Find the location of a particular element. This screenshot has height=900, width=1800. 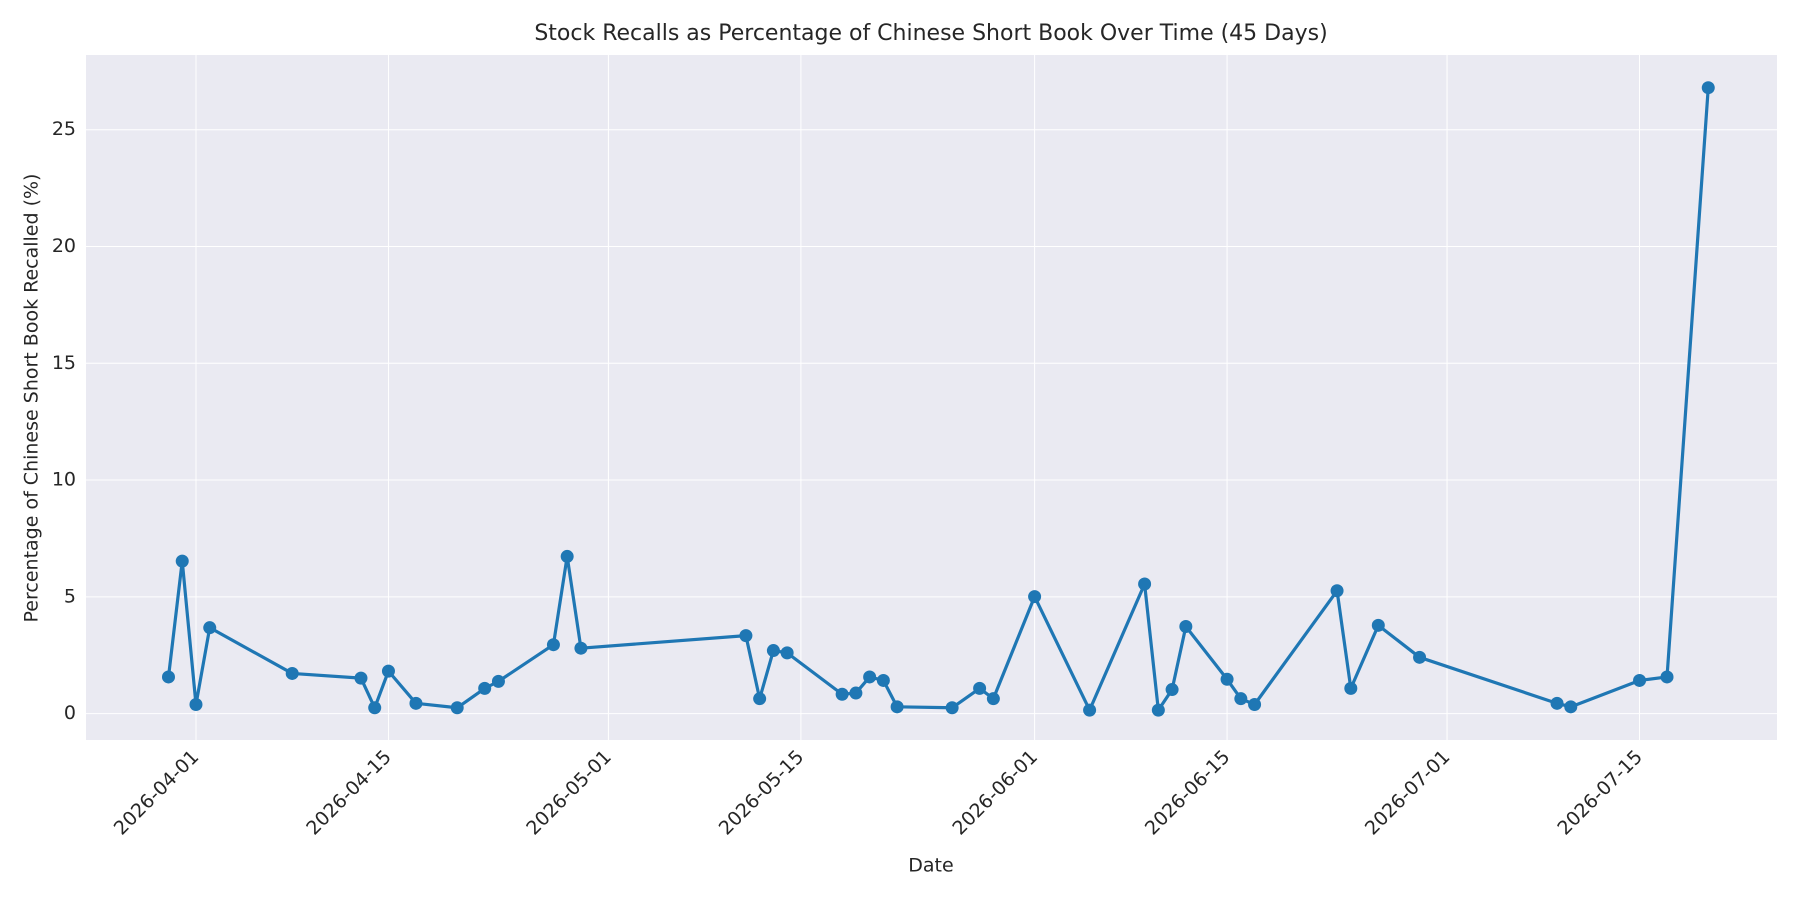

y-tick-label: 0 is located at coordinates (70, 713).